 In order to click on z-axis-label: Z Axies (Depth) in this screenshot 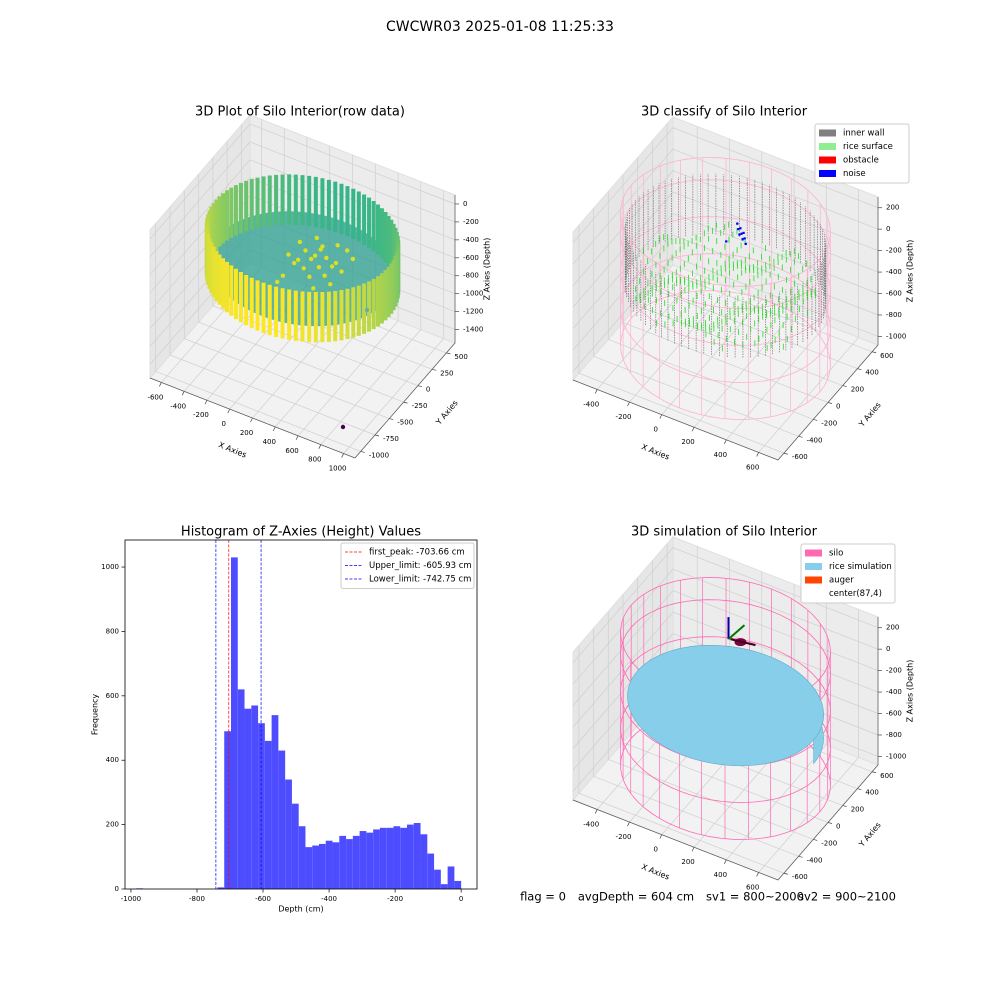, I will do `click(910, 691)`.